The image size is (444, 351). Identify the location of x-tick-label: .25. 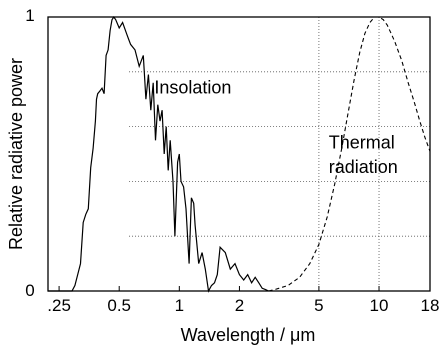
(59, 305).